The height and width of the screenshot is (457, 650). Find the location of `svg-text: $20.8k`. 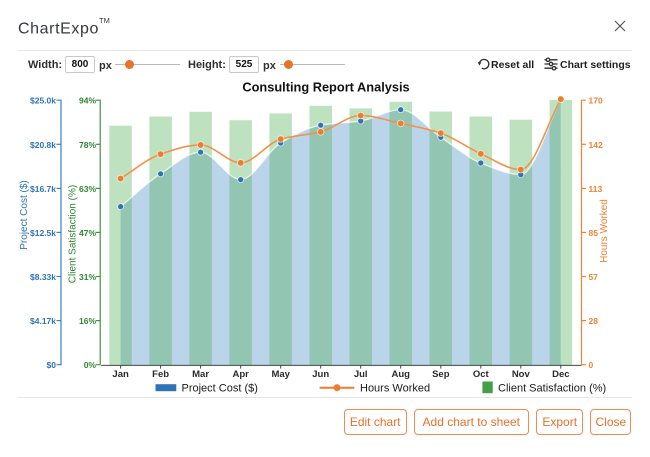

svg-text: $20.8k is located at coordinates (43, 145).